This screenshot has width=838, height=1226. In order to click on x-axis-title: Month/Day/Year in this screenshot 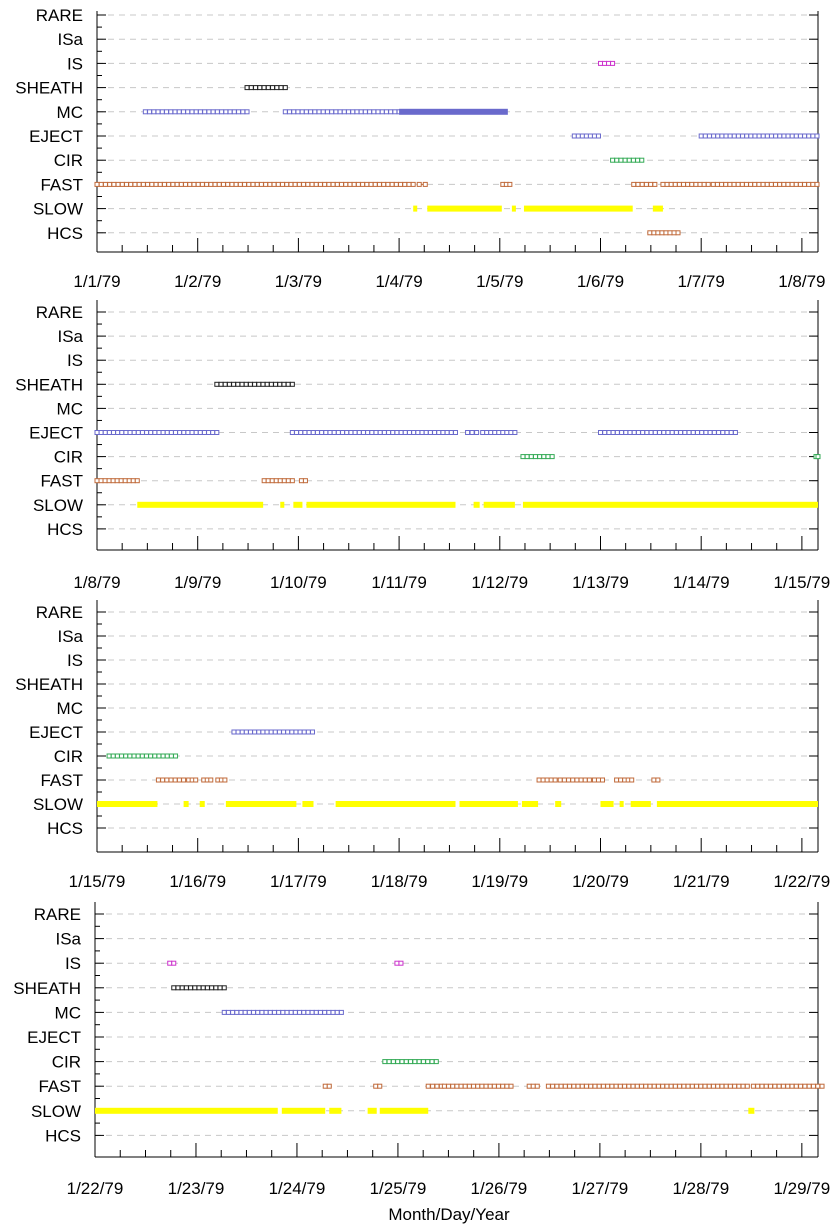, I will do `click(449, 1214)`.